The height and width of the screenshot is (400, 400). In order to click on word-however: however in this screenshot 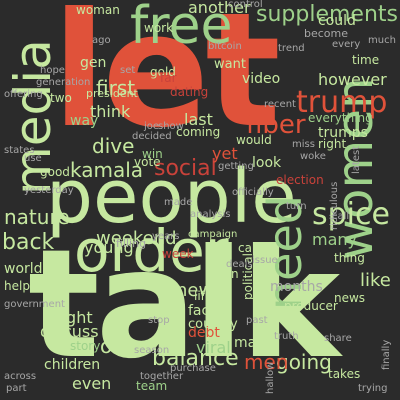, I will do `click(352, 79)`.